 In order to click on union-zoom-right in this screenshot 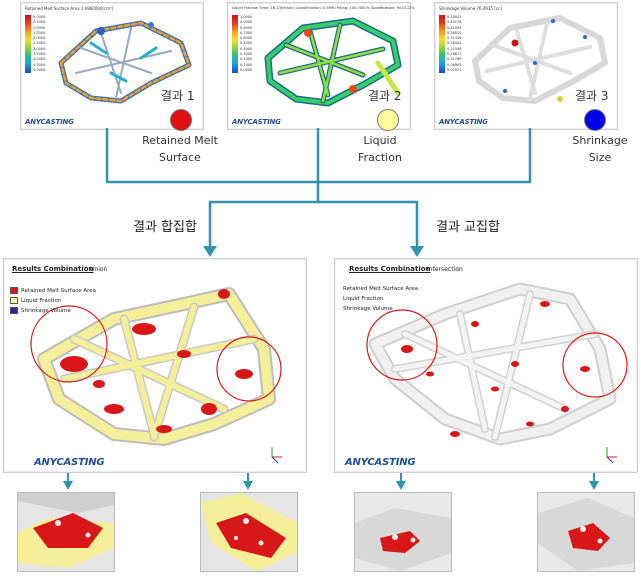, I will do `click(249, 532)`.